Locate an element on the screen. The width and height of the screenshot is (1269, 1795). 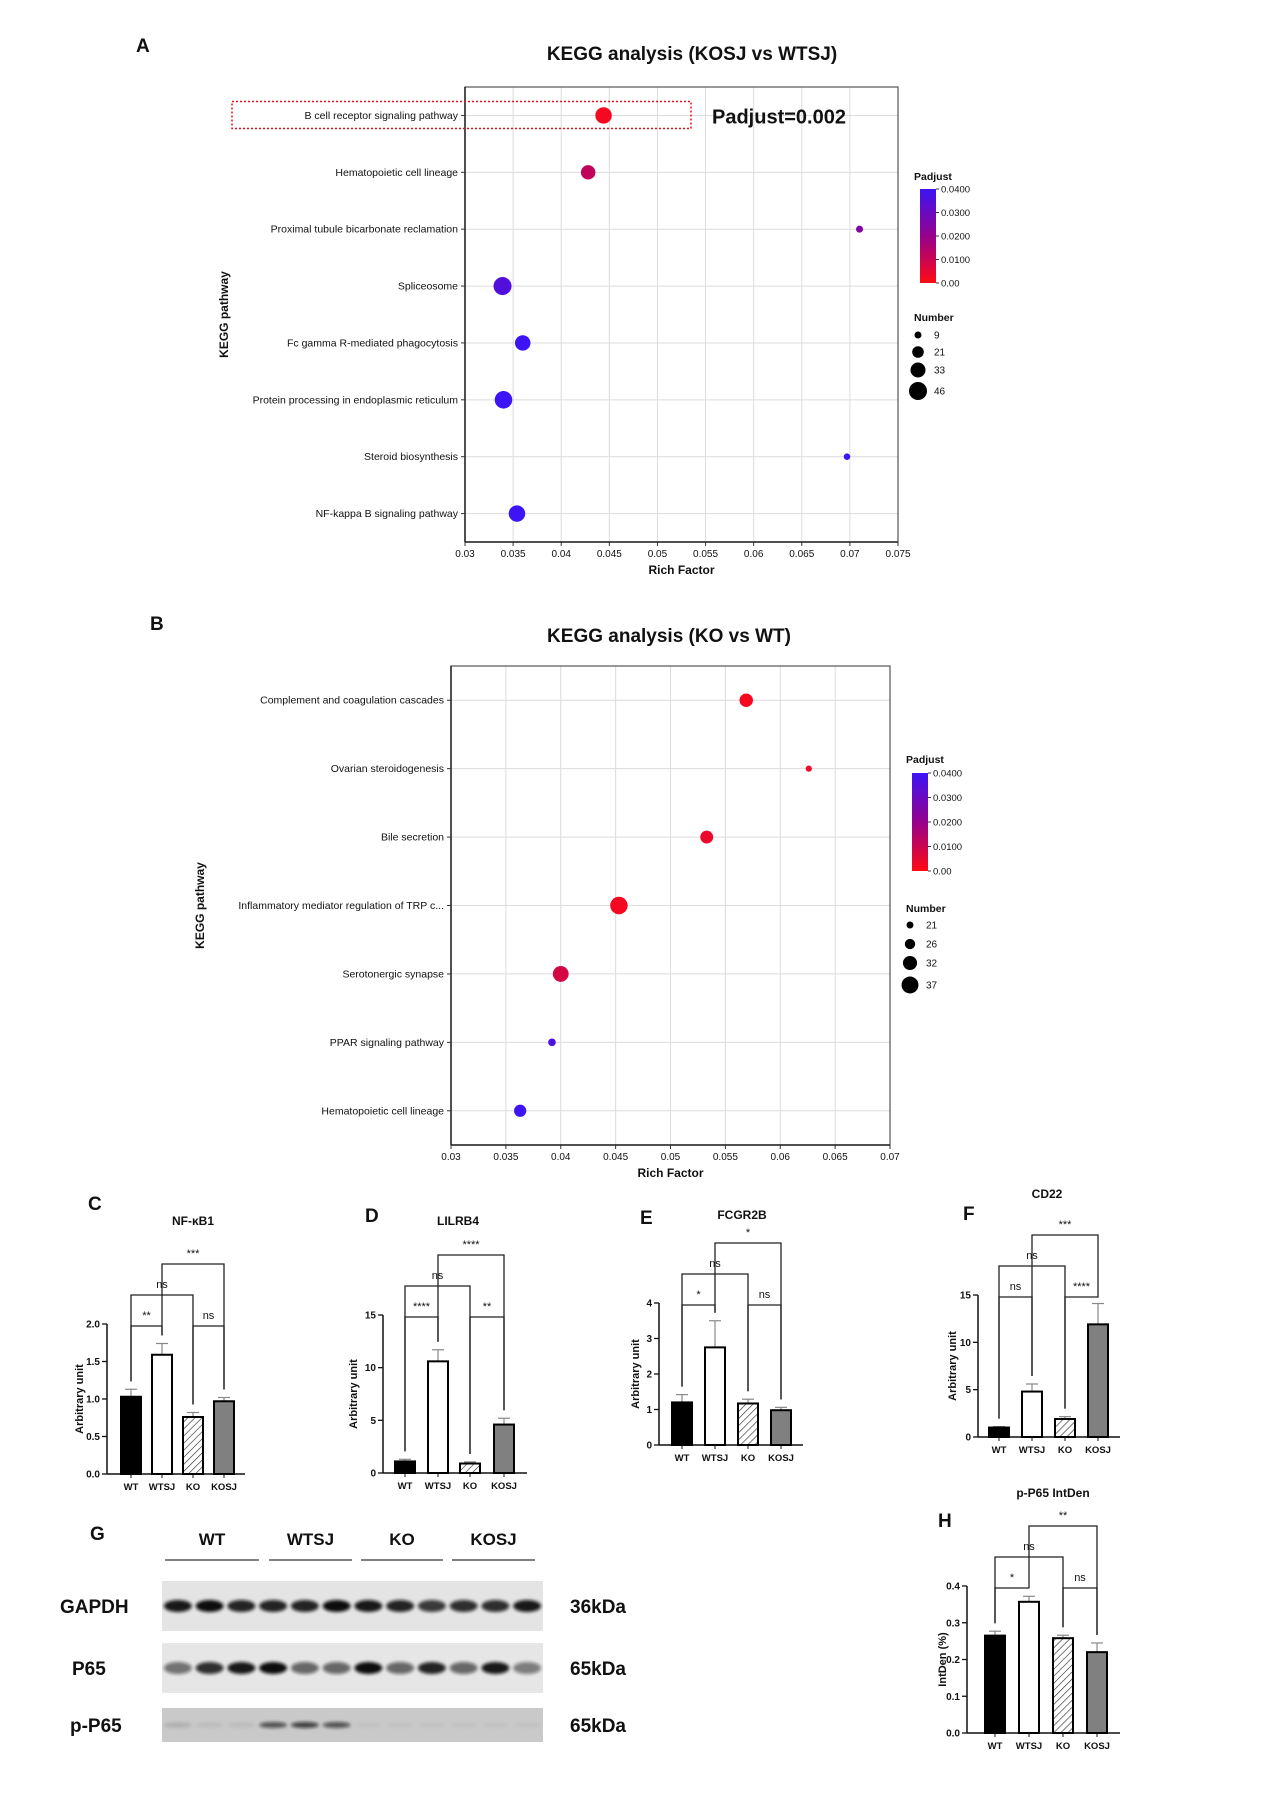
y-tick-label: 10 is located at coordinates (966, 1343).